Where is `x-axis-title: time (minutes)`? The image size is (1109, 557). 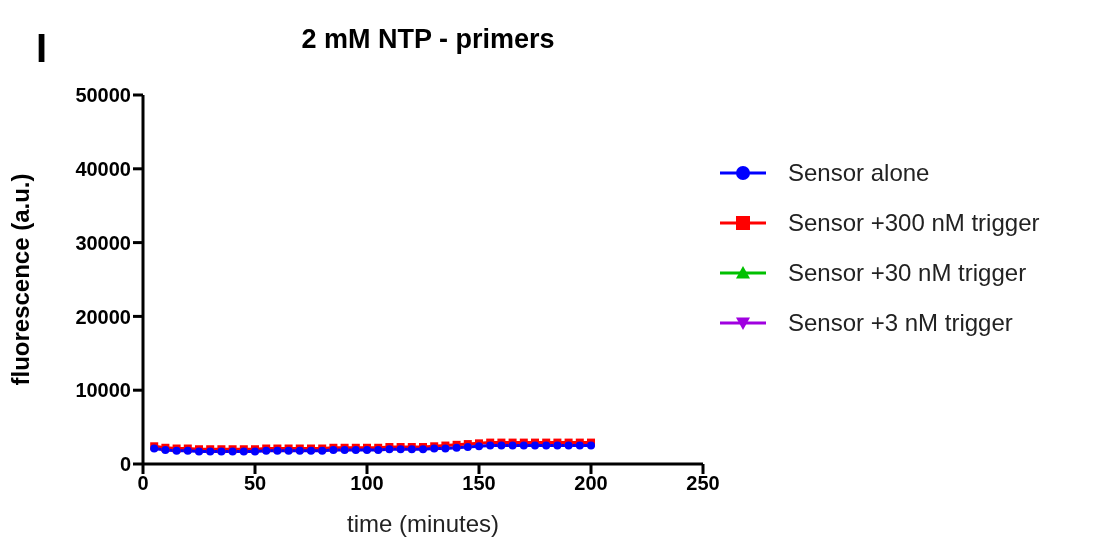
x-axis-title: time (minutes) is located at coordinates (423, 523).